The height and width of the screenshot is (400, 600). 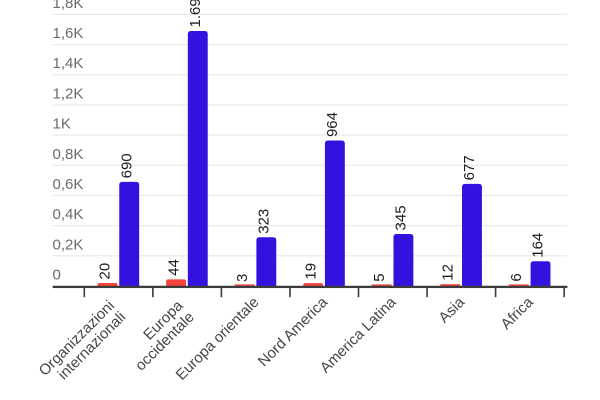 What do you see at coordinates (242, 278) in the screenshot?
I see `svg-text: 3` at bounding box center [242, 278].